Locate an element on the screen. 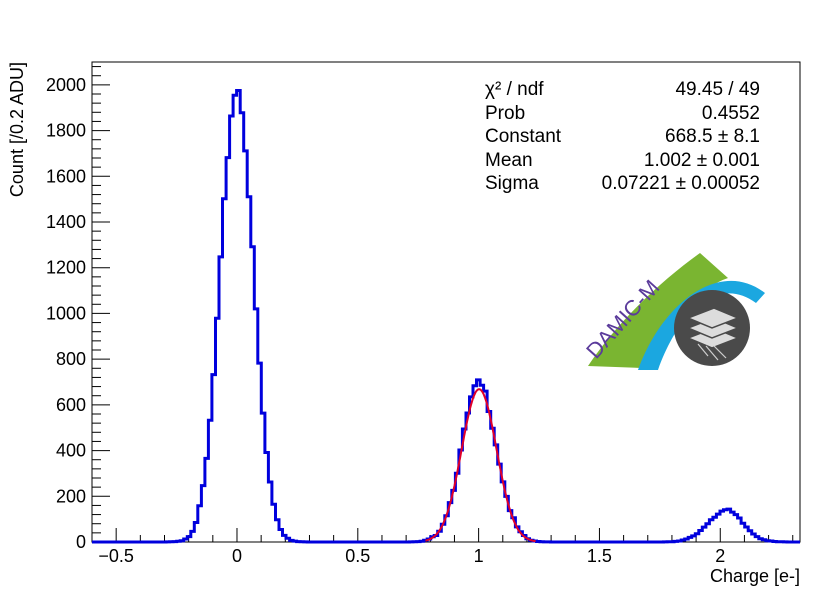  stats-value: 668.5 ± 8.1 is located at coordinates (712, 136).